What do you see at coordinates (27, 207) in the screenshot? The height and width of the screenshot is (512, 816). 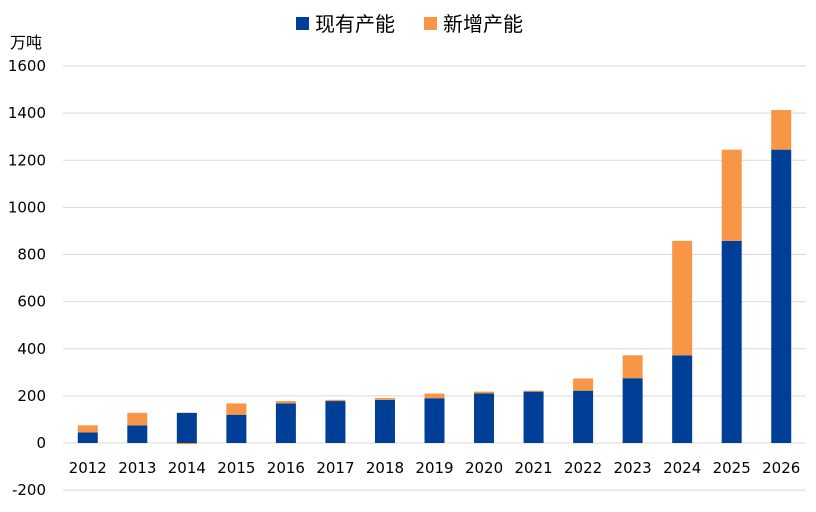 I see `y-tick-label: 1000` at bounding box center [27, 207].